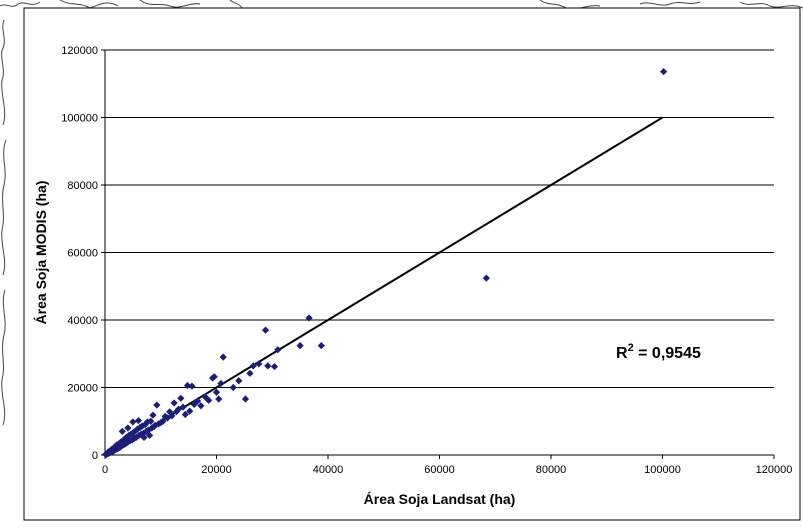 The width and height of the screenshot is (803, 527). I want to click on y-tick-label: 120000, so click(79, 51).